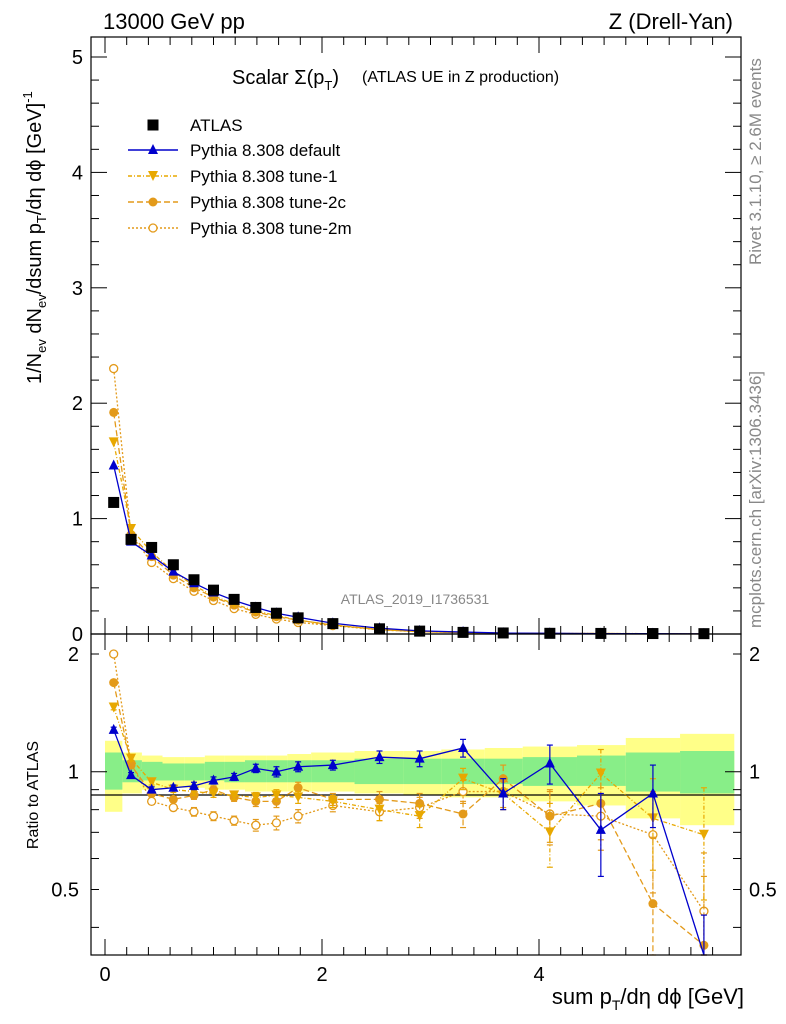 The image size is (786, 1024). What do you see at coordinates (34, 237) in the screenshot?
I see `main-y-axis-label: 1/Nev dNev/dsum pT/dη dϕ [GeV]-1` at bounding box center [34, 237].